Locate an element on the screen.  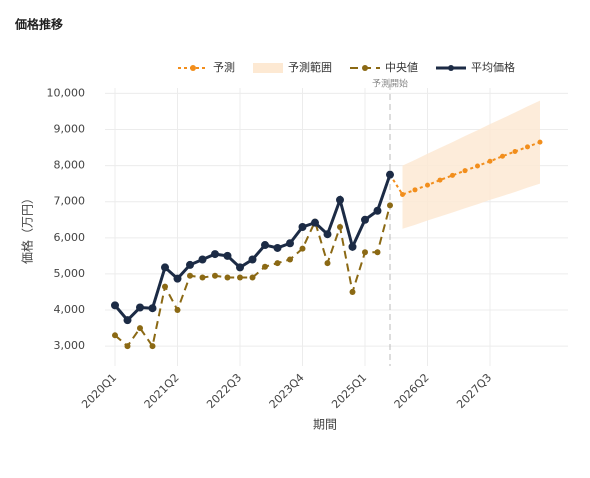
y-tick-label: 6,000 is located at coordinates (70, 237).